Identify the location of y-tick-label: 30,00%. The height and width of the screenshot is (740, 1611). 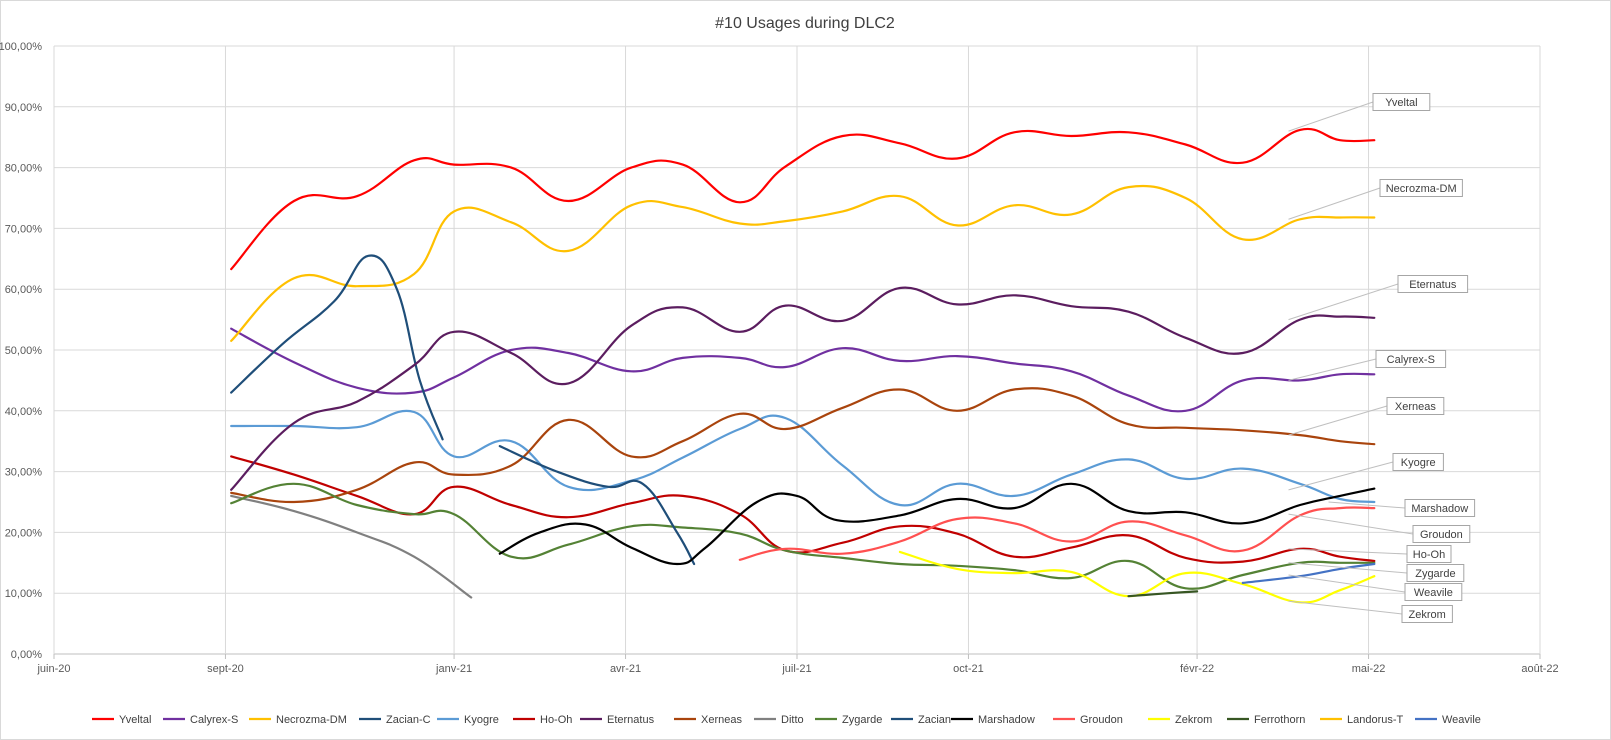
(24, 473).